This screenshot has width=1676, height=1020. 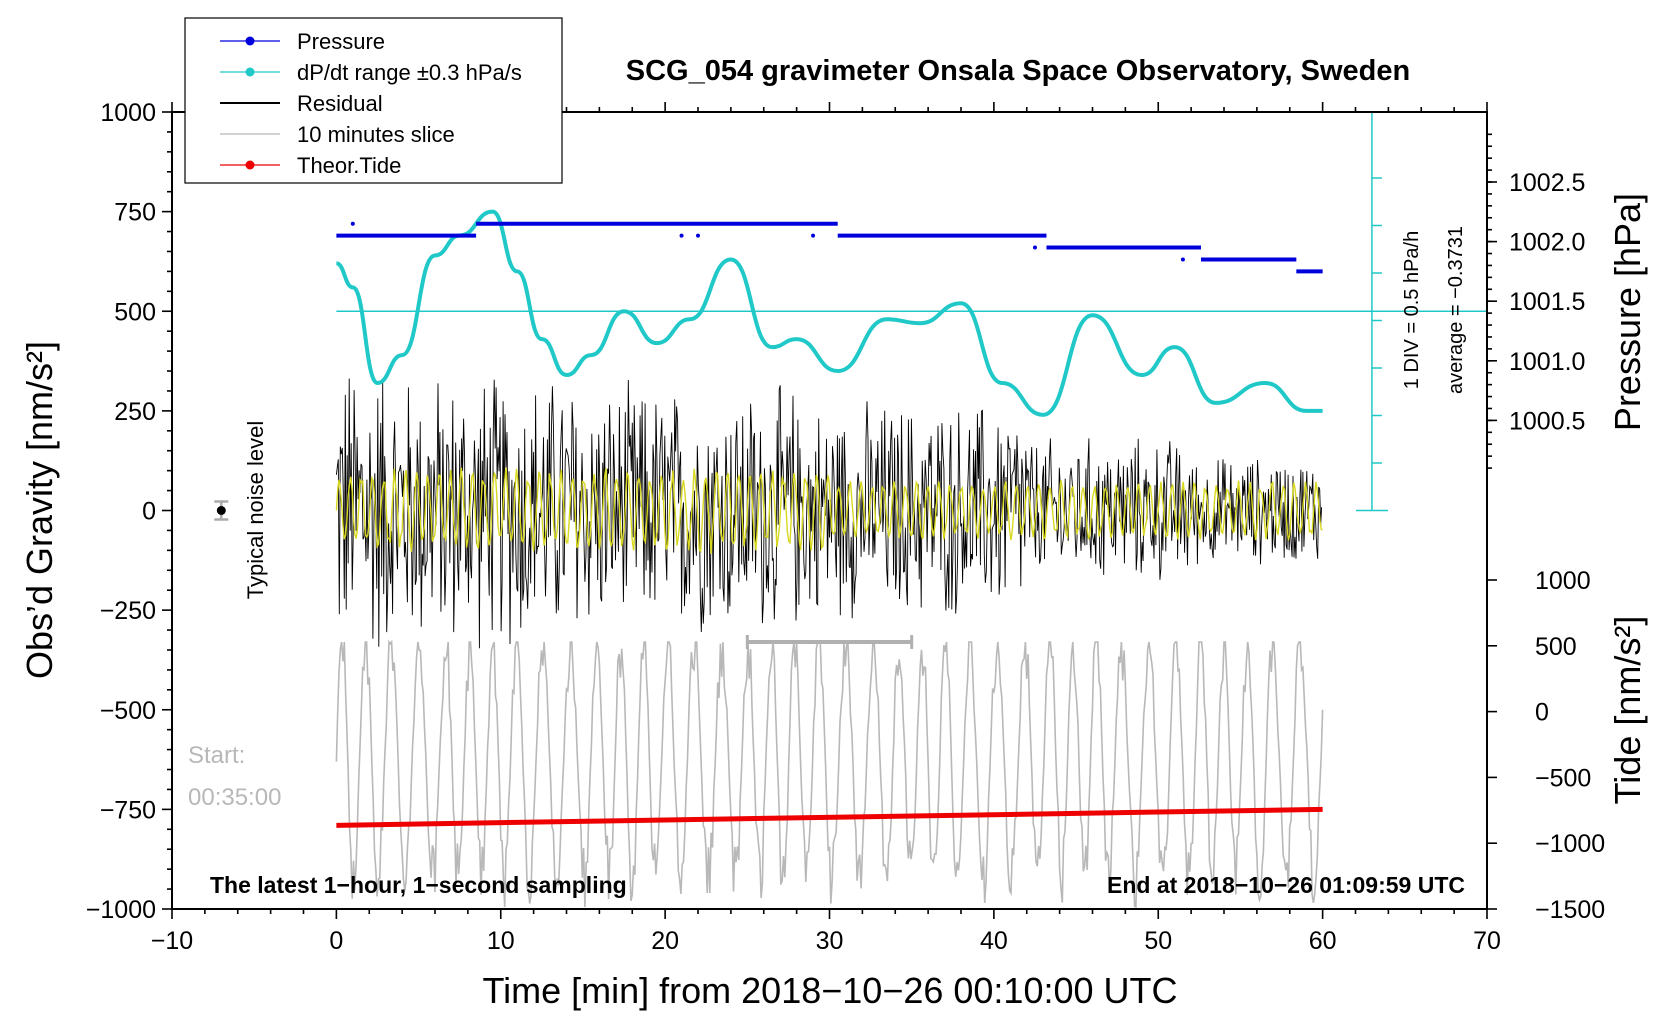 I want to click on x-tick-label: 60, so click(x=1323, y=941).